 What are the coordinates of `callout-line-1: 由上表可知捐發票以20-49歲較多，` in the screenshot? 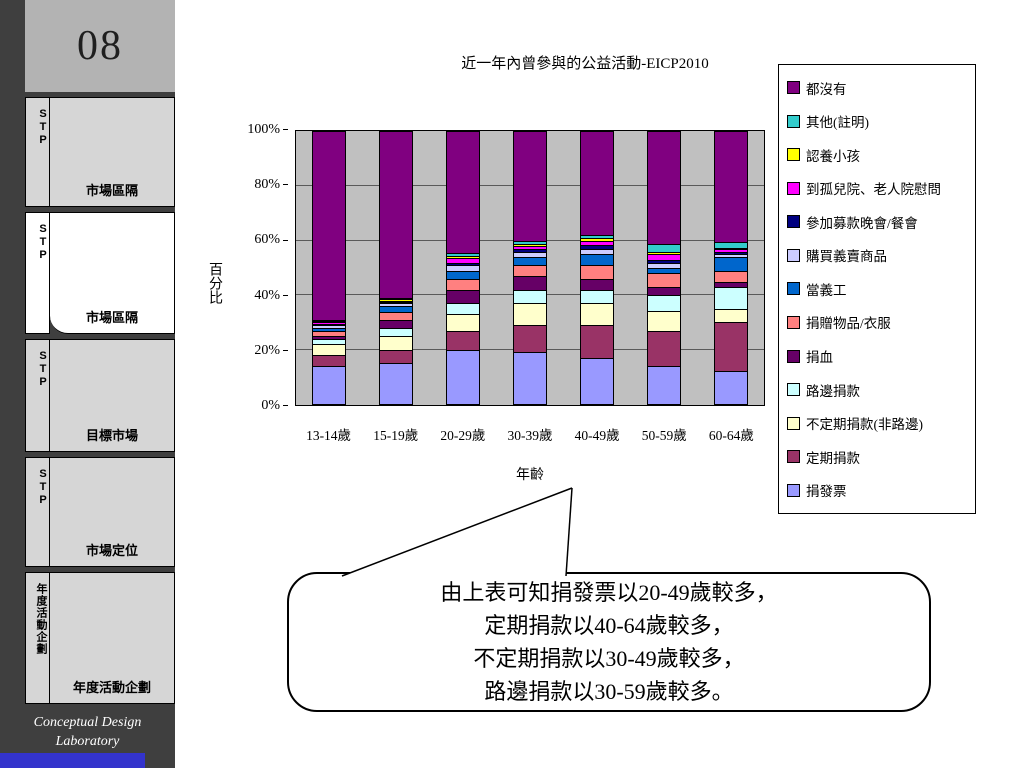 It's located at (609, 592).